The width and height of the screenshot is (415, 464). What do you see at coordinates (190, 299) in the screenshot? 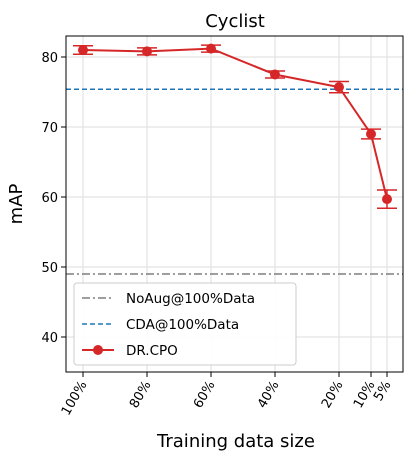
I see `legend-label: NoAug@100%Data` at bounding box center [190, 299].